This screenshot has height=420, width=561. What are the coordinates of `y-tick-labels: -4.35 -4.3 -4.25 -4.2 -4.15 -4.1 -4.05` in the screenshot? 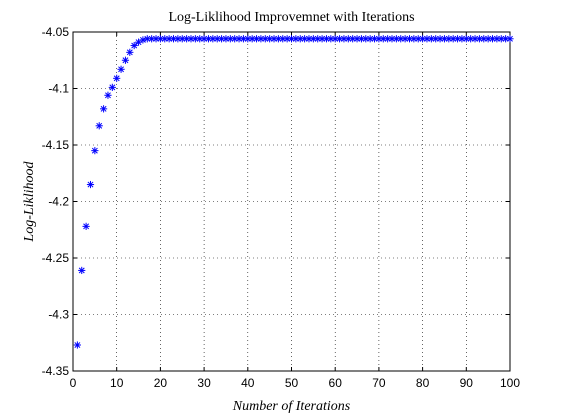 It's located at (56, 201).